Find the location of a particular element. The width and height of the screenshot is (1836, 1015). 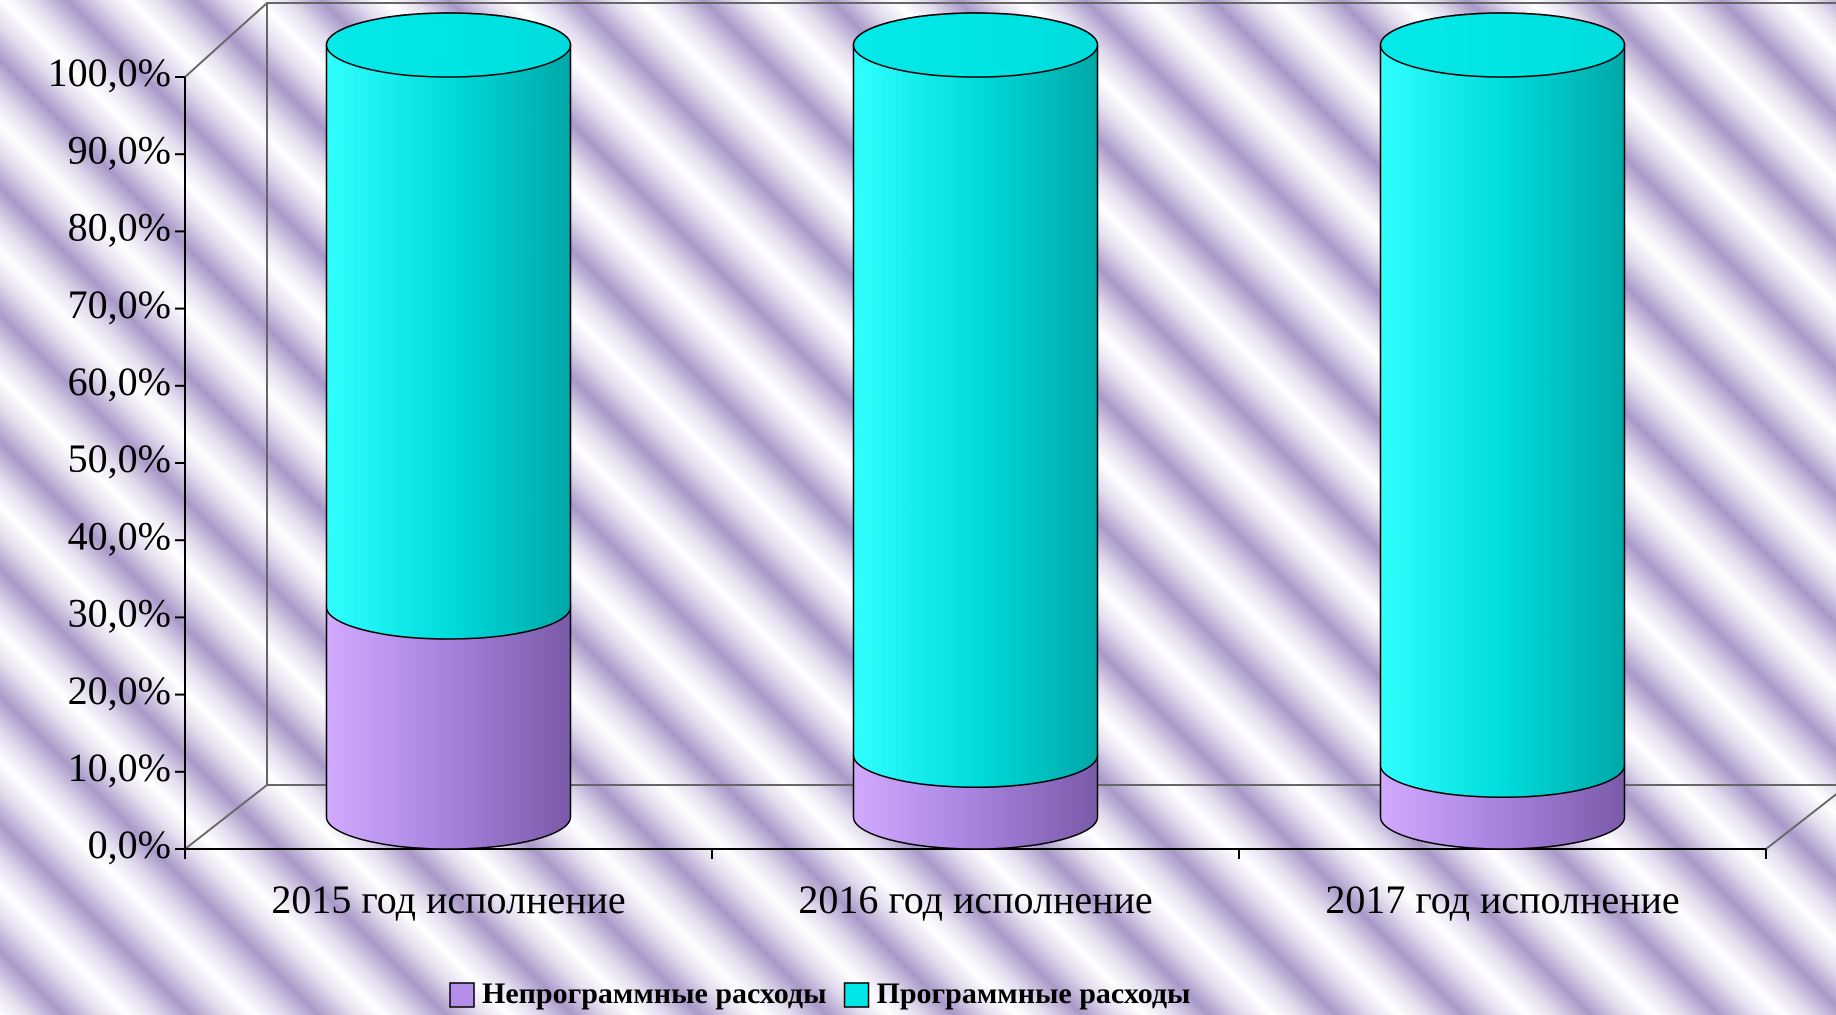

y-tick-label: 80,0% is located at coordinates (119, 227).